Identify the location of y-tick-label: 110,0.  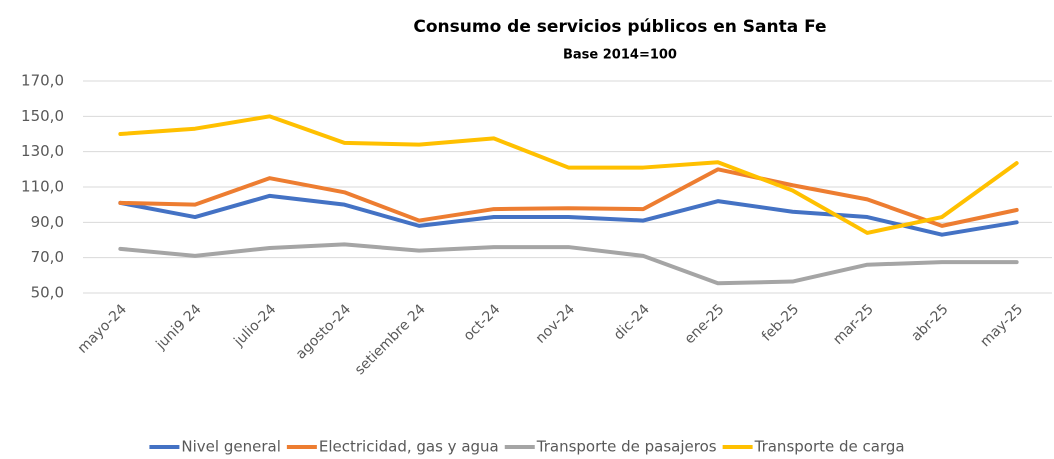
(42, 187).